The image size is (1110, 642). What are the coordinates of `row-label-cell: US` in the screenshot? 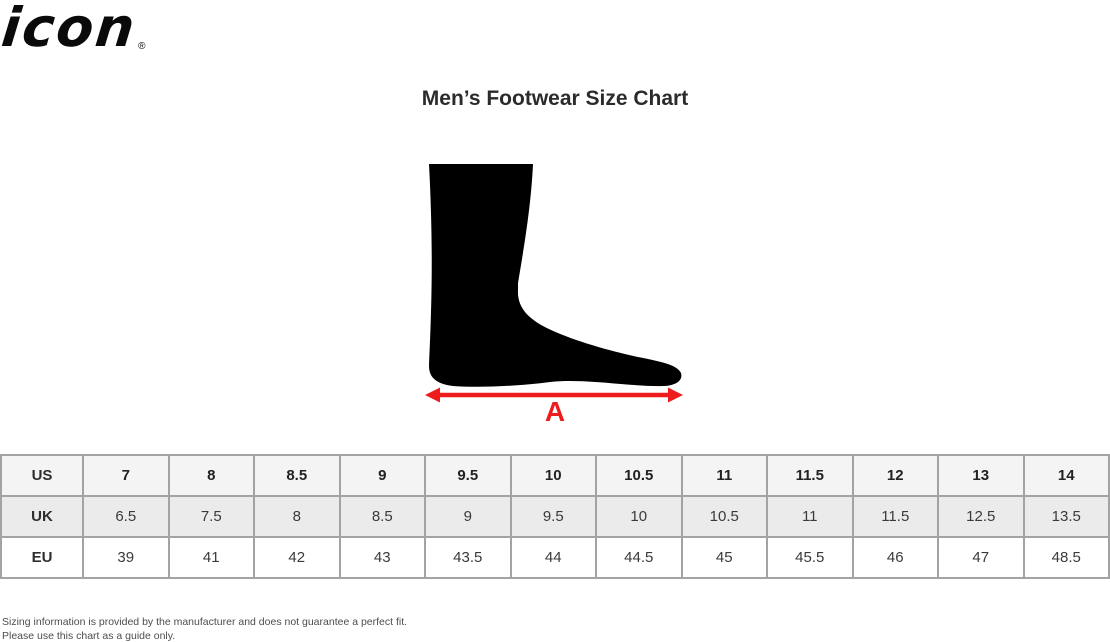 It's located at (42, 475).